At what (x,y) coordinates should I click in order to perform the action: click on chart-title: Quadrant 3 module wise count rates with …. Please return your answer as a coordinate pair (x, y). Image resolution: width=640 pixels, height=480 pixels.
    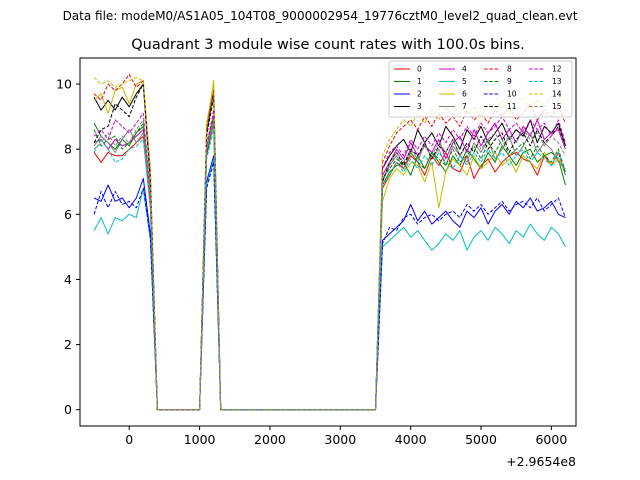
    Looking at the image, I should click on (328, 45).